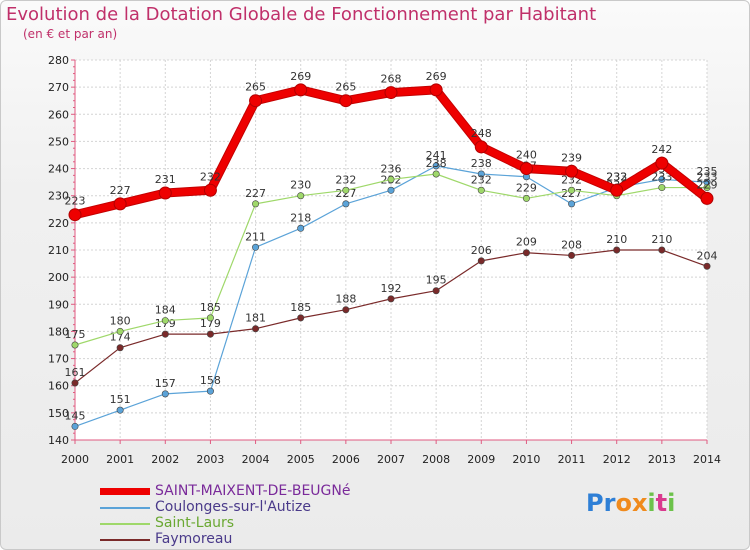 The image size is (750, 550). Describe the element at coordinates (210, 307) in the screenshot. I see `data-label: 185` at that location.